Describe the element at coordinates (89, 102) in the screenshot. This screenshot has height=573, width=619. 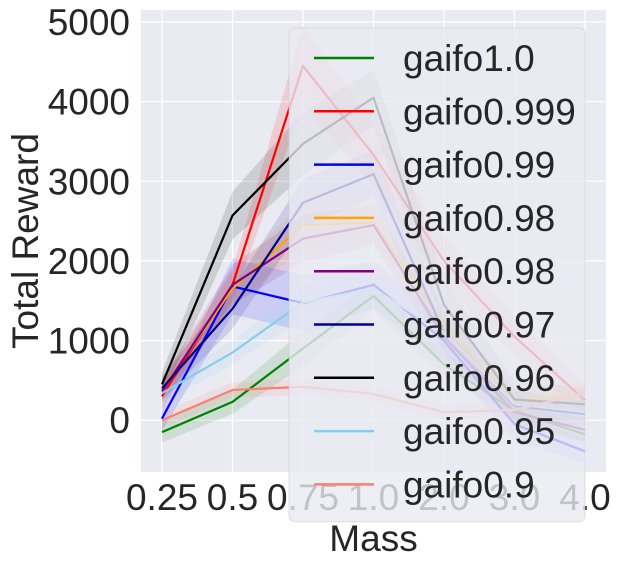
I see `y-tick-label: 4000` at that location.